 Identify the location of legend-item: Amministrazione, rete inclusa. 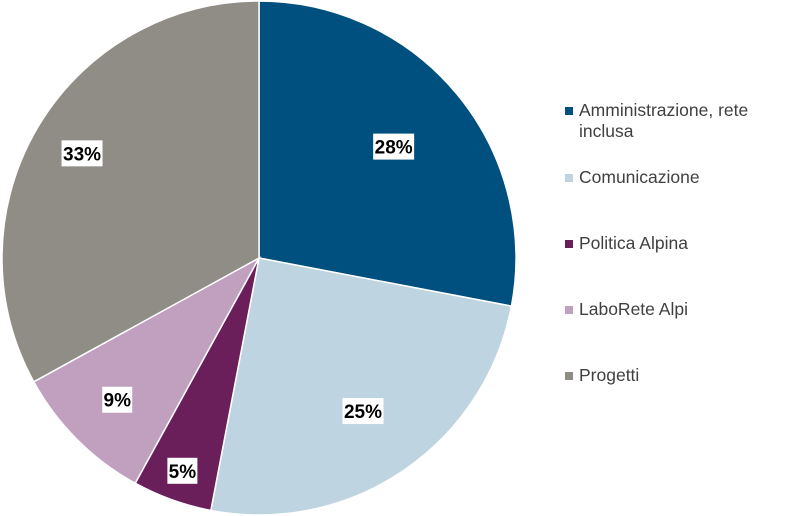
(672, 121).